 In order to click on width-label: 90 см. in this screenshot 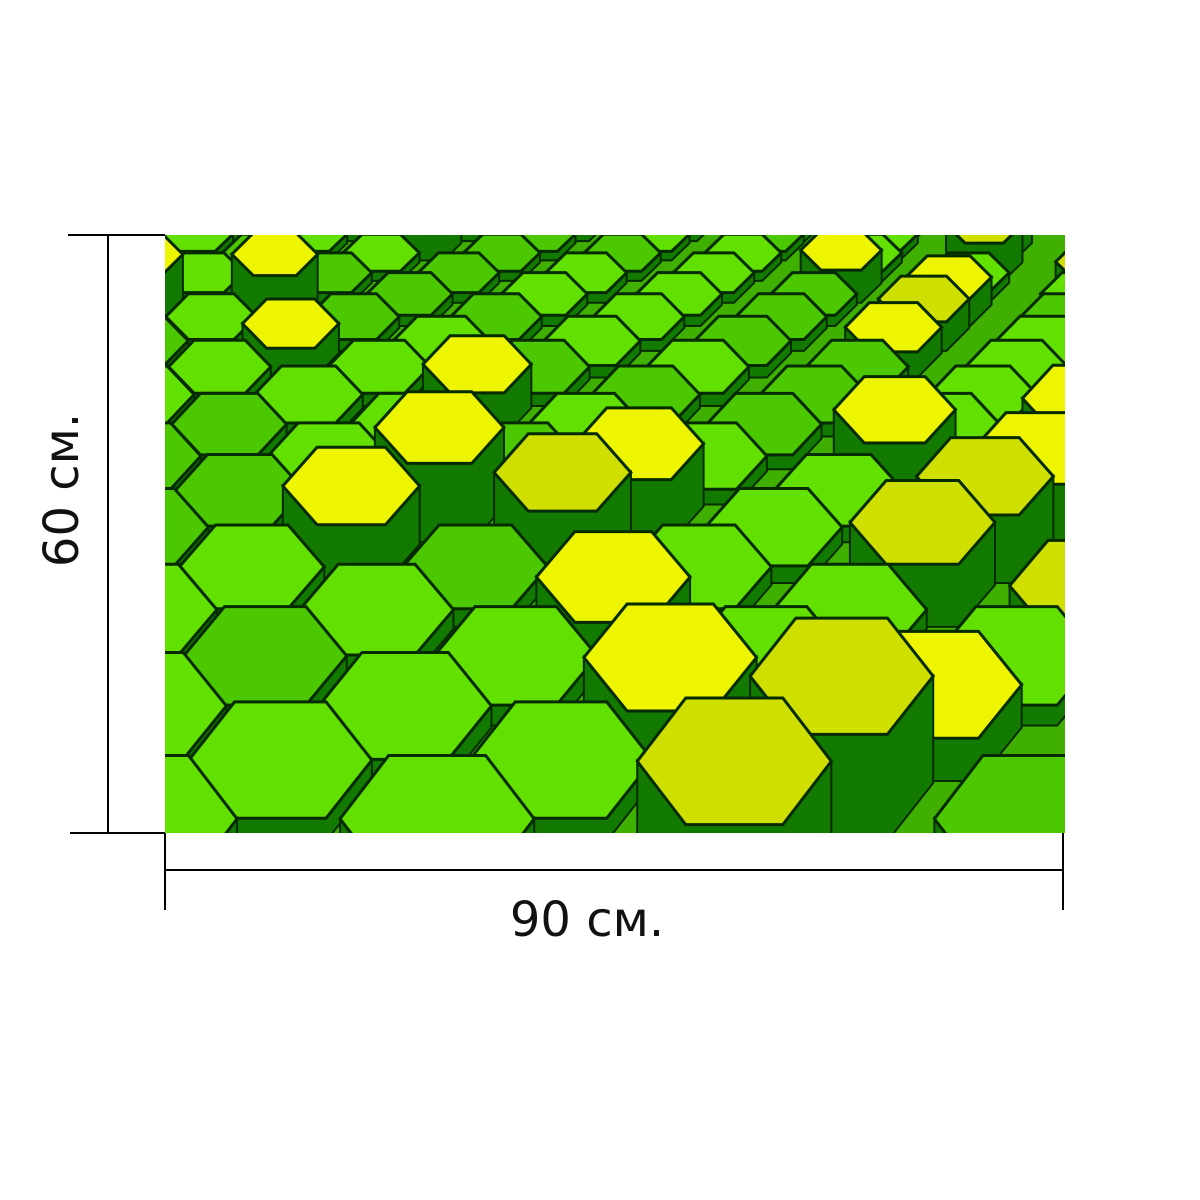, I will do `click(587, 920)`.